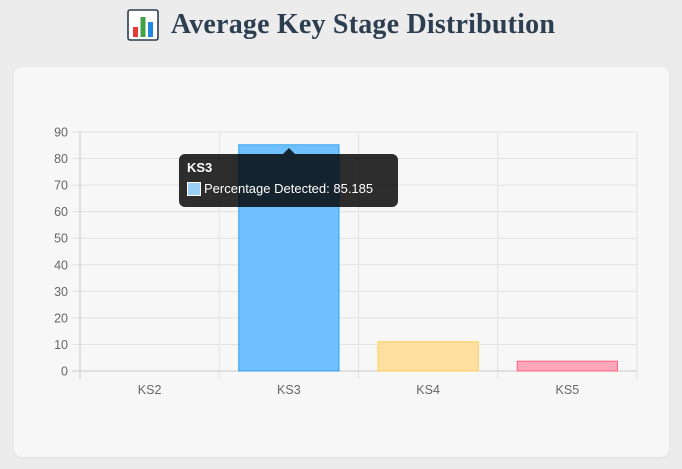 The image size is (682, 469). I want to click on tooltip-label: Percentage Detected: 85.185, so click(289, 188).